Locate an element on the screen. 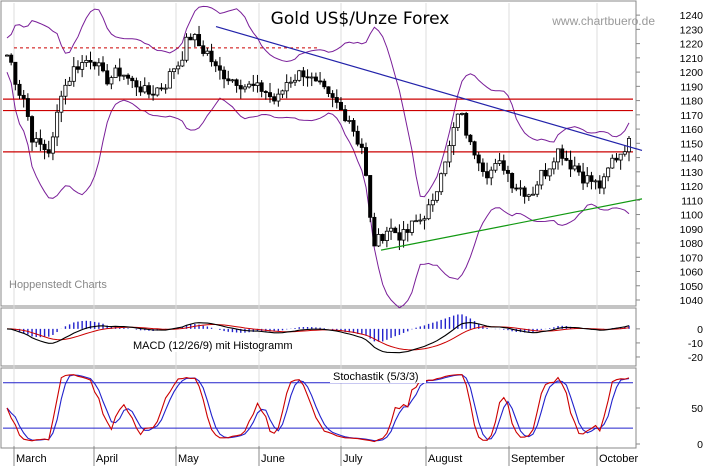  price-tick-label: 1200 is located at coordinates (692, 73).